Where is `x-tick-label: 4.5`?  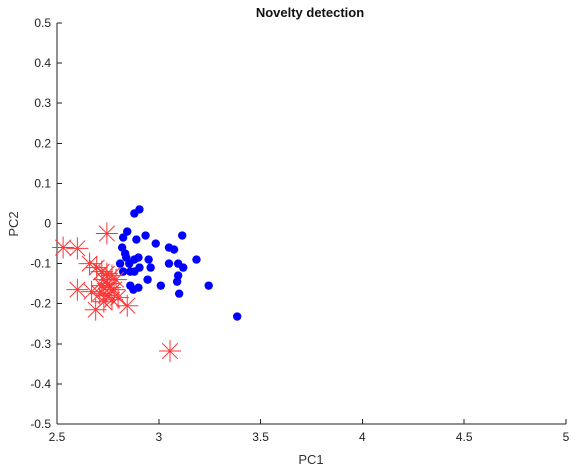 x-tick-label: 4.5 is located at coordinates (464, 437).